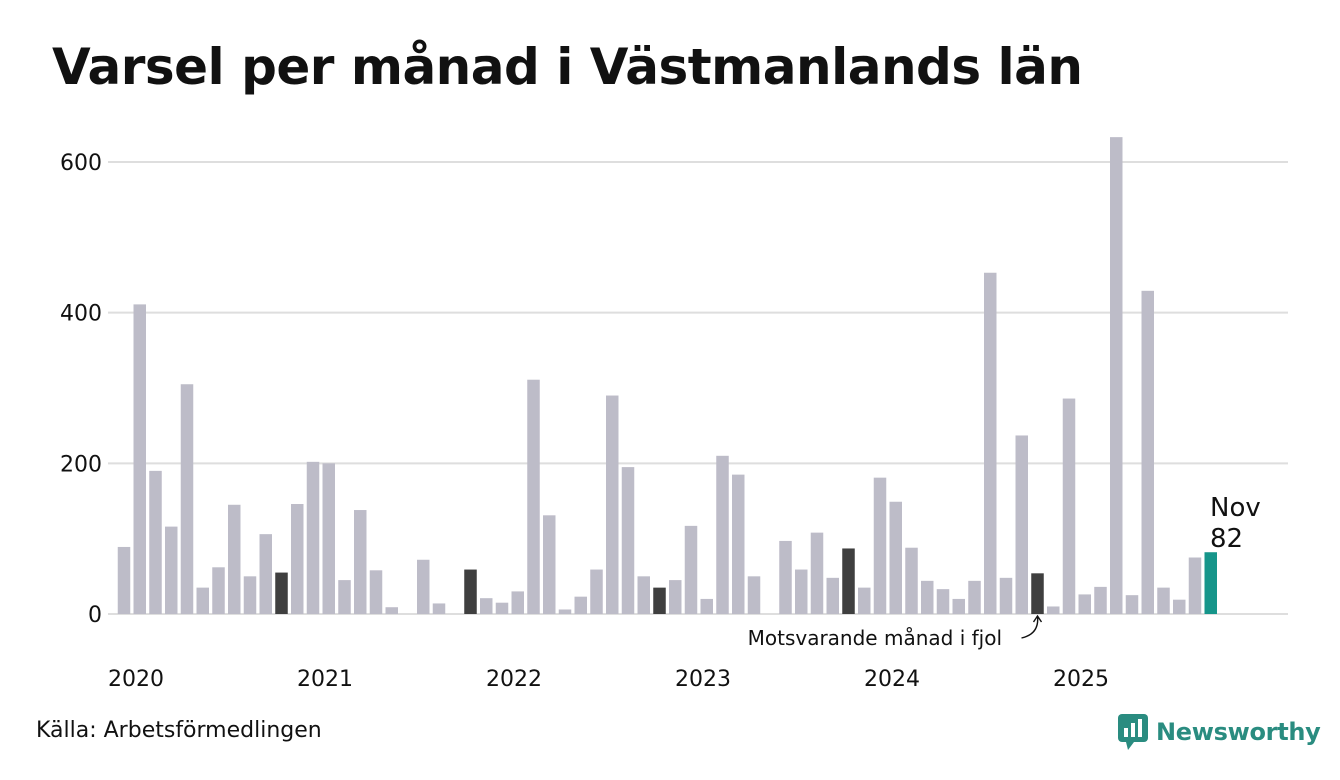 The image size is (1340, 780). I want to click on y-tick-label: 0, so click(95, 615).